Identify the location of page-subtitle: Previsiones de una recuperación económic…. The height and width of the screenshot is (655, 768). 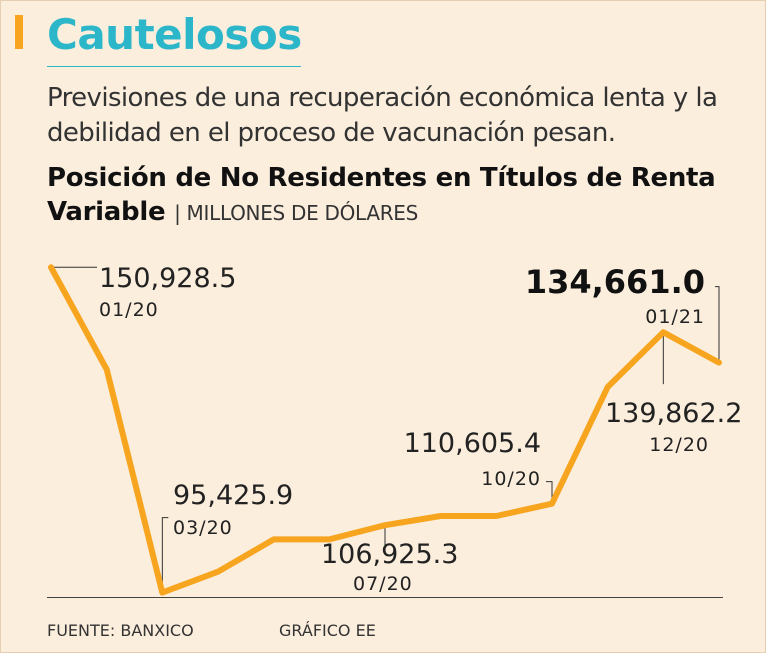
(382, 115).